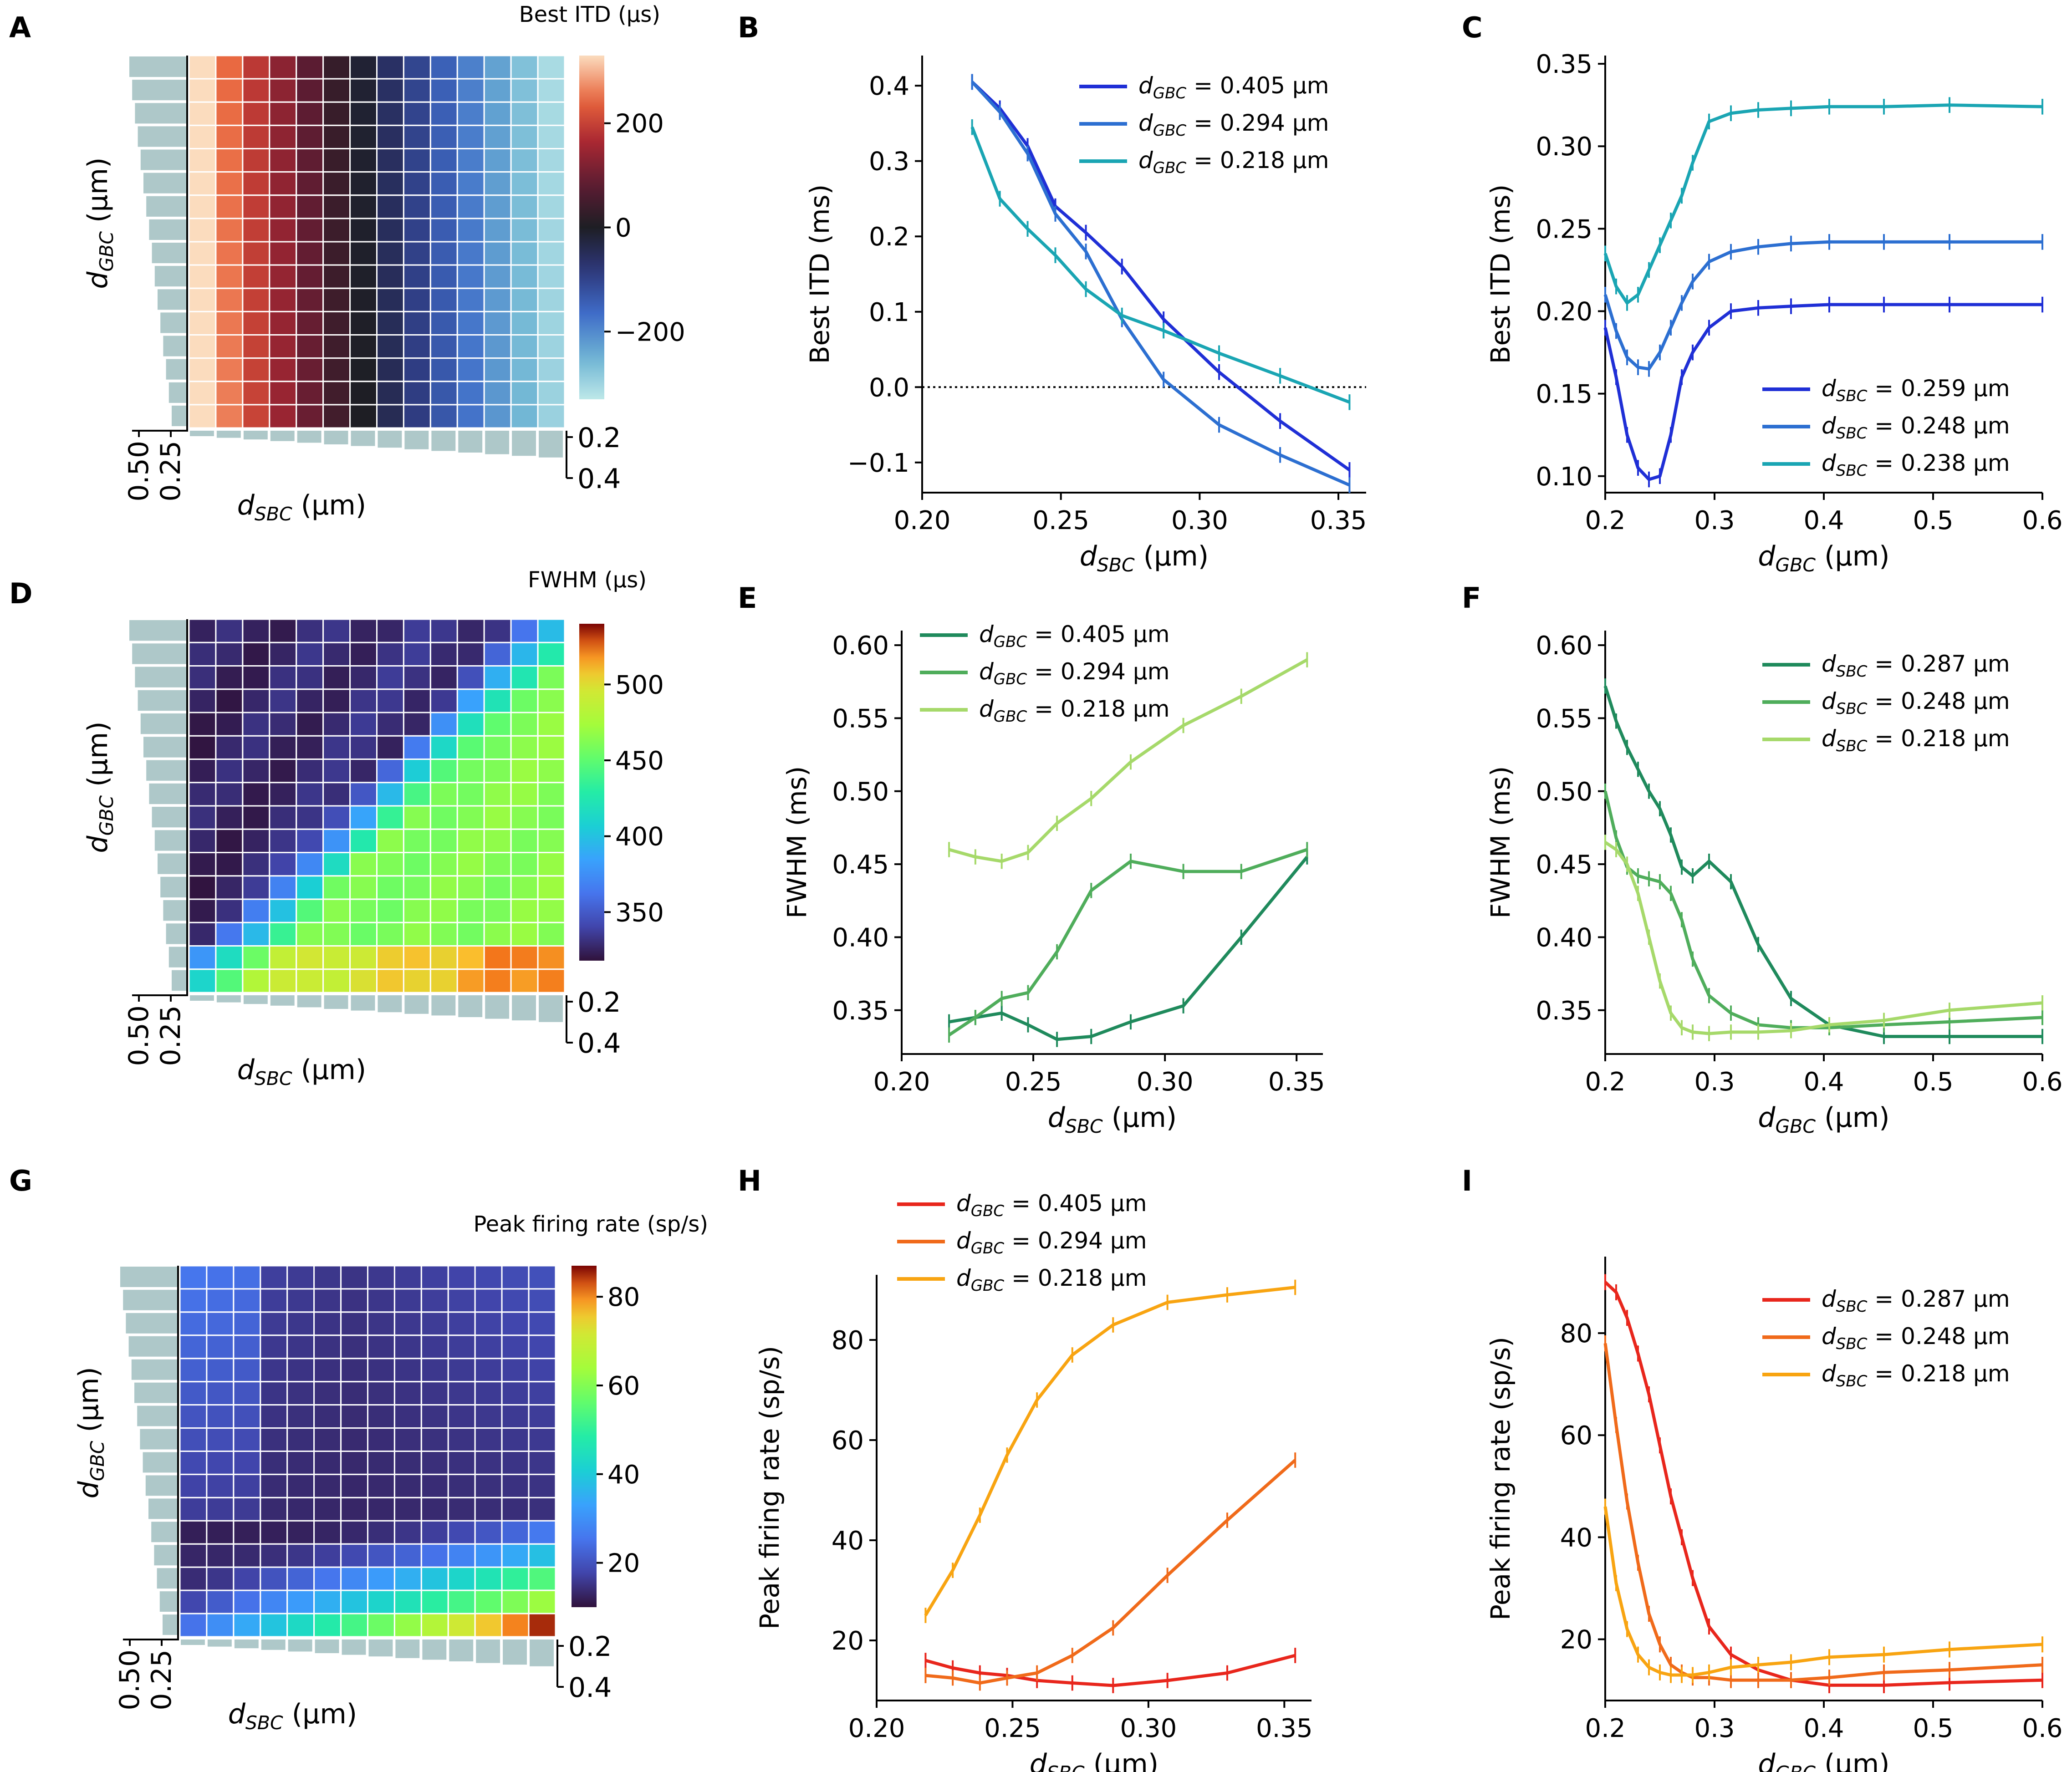 The height and width of the screenshot is (1772, 2072). Describe the element at coordinates (1110, 1670) in the screenshot. I see `series-line` at that location.